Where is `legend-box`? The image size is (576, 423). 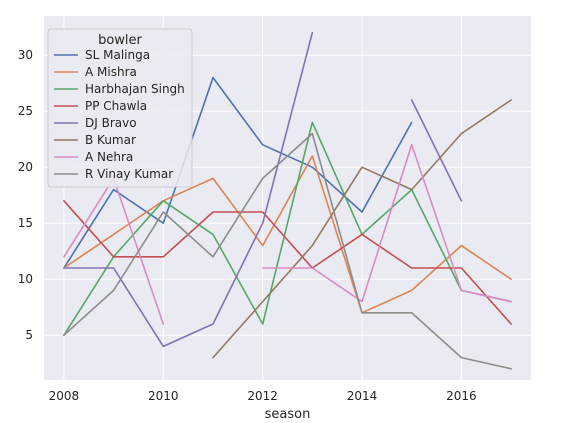
legend-box is located at coordinates (120, 108).